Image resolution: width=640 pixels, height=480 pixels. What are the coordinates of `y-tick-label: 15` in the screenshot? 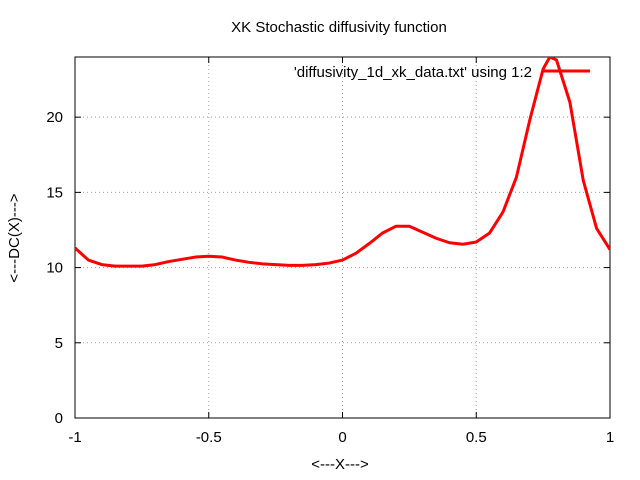 It's located at (54, 192).